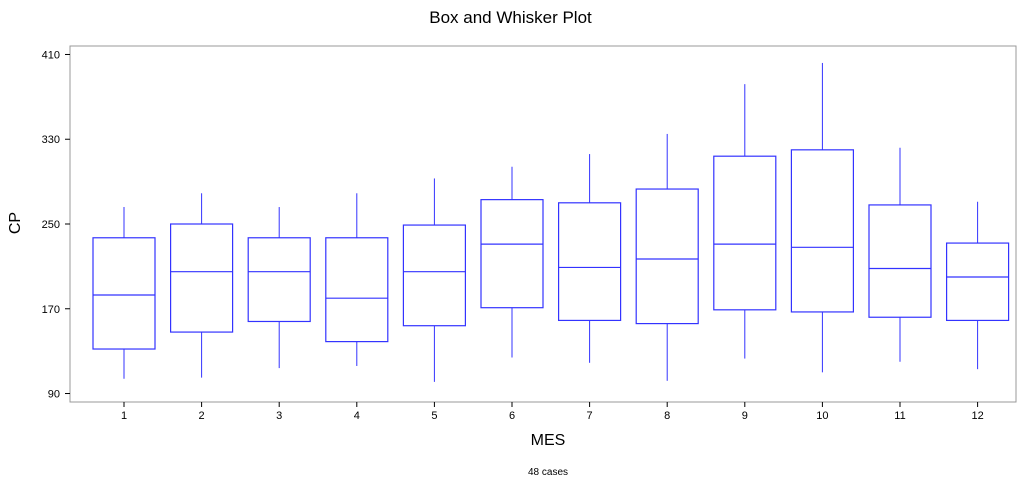  What do you see at coordinates (590, 416) in the screenshot?
I see `x-tick-label: 7` at bounding box center [590, 416].